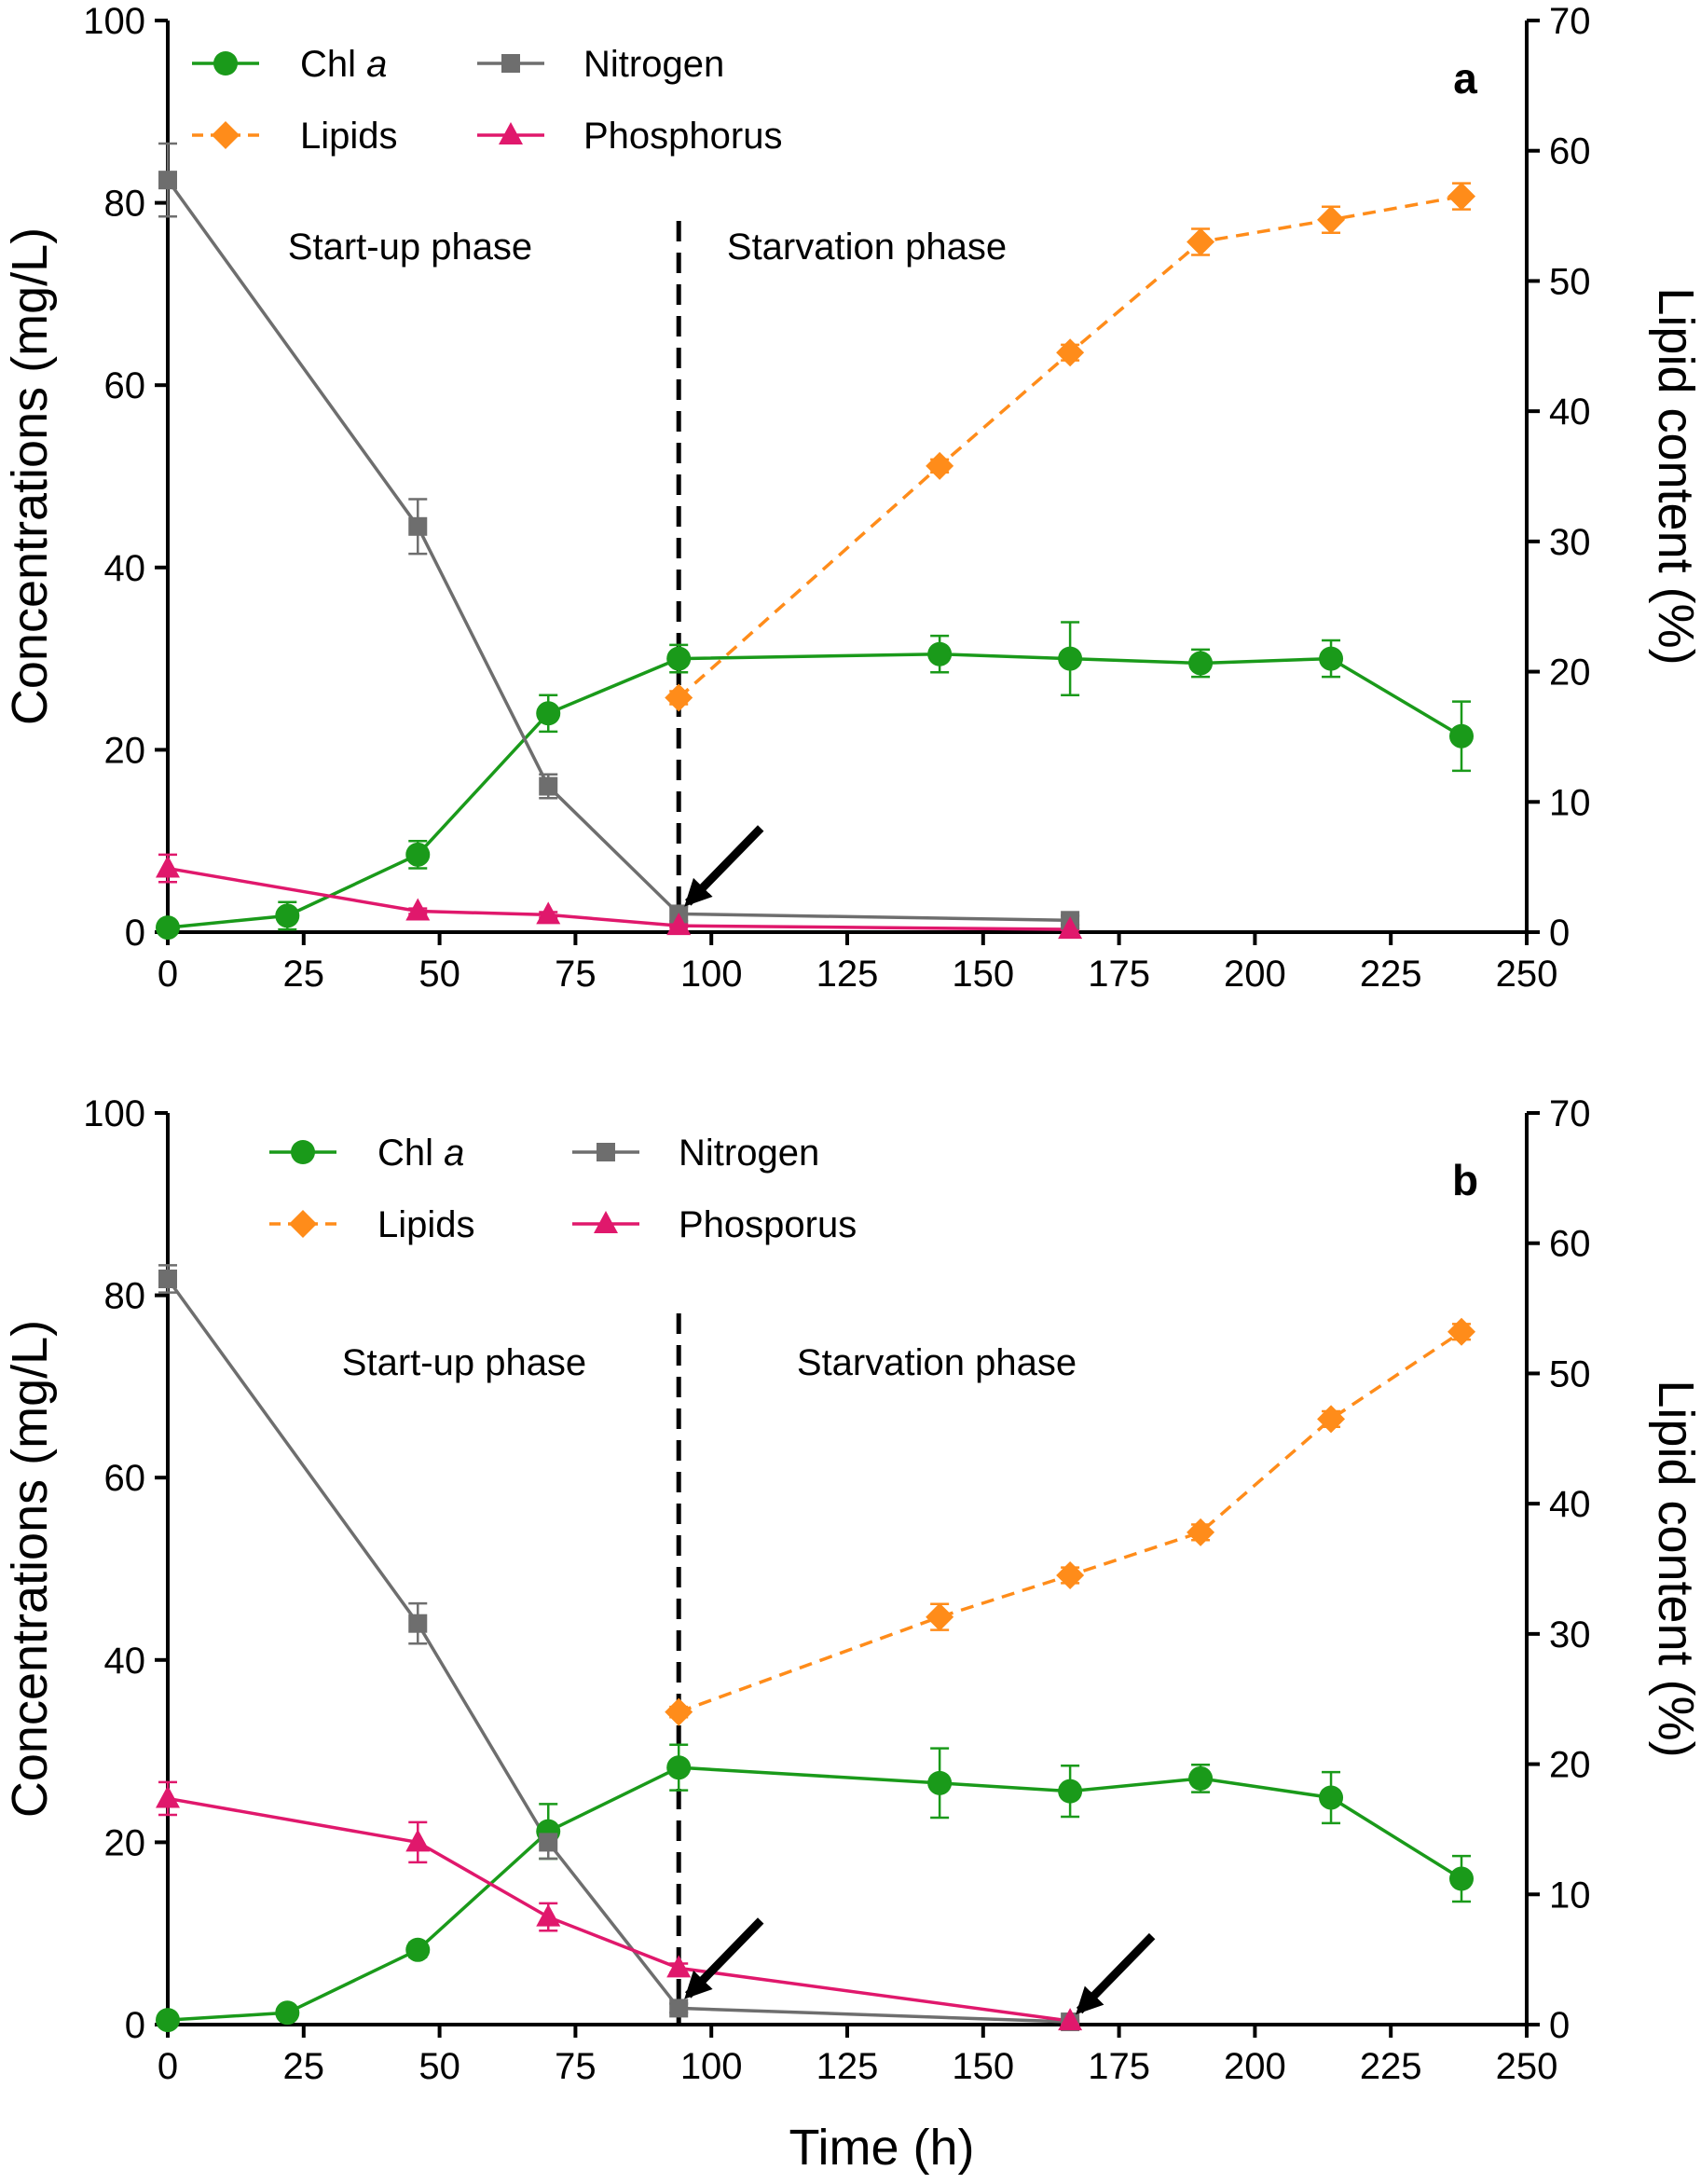 The image size is (1701, 2184). Describe the element at coordinates (711, 974) in the screenshot. I see `x-tick-label: 100` at that location.